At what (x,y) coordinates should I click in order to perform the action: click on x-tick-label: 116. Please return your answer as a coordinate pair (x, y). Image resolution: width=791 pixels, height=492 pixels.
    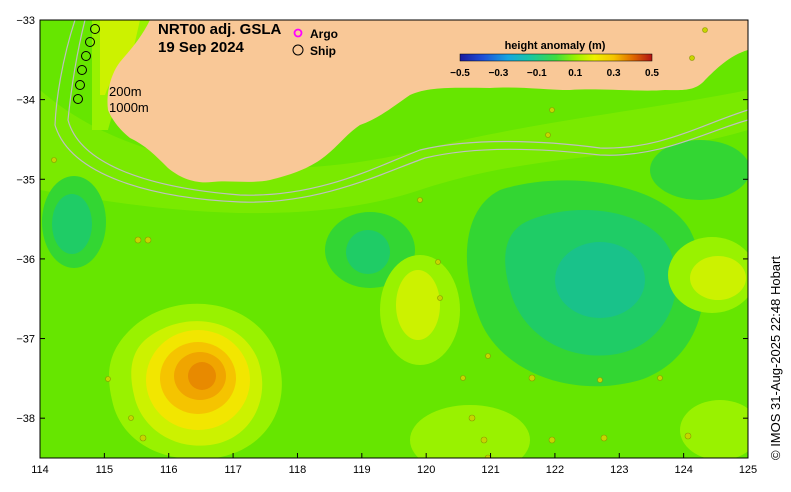
    Looking at the image, I should click on (169, 470).